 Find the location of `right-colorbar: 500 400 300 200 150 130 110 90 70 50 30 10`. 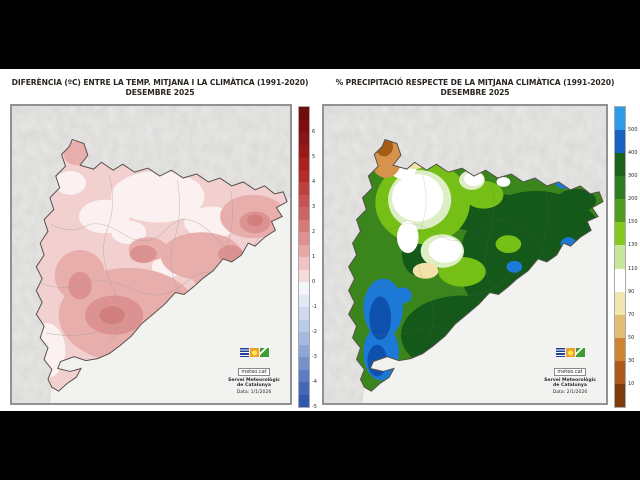

right-colorbar: 500 400 300 200 150 130 110 90 70 50 30 10 is located at coordinates (626, 257).